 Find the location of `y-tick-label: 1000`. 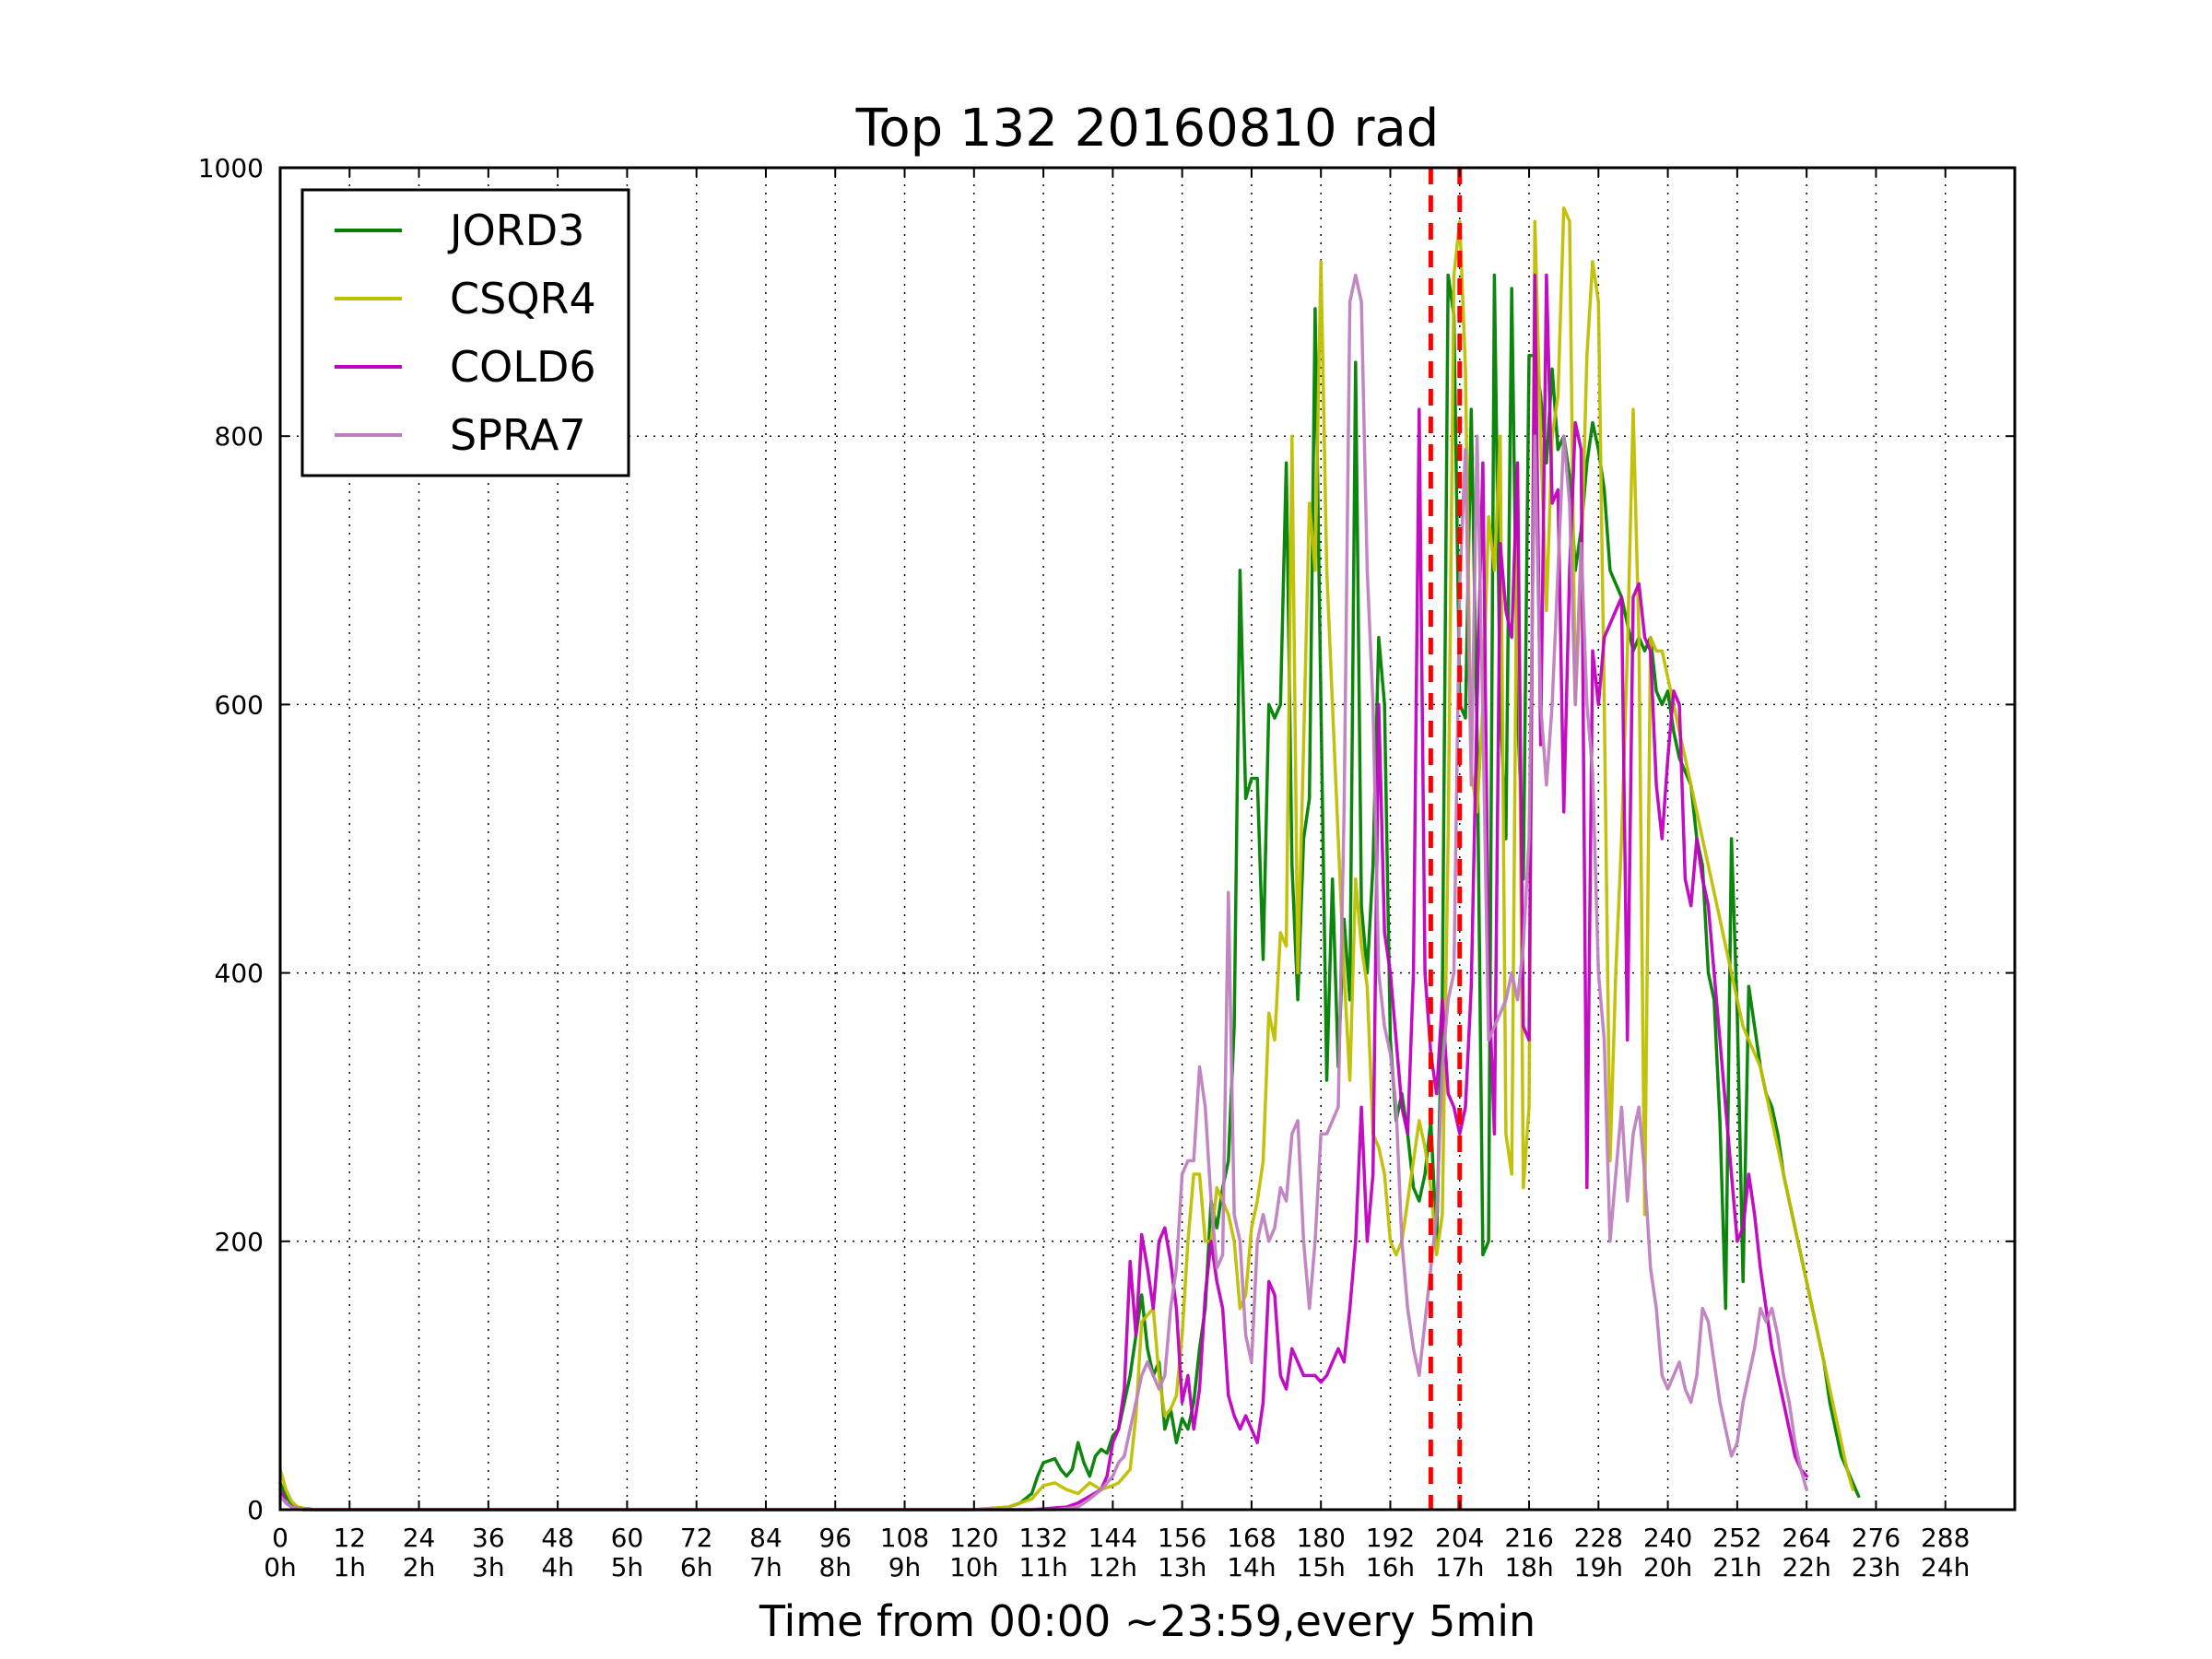

y-tick-label: 1000 is located at coordinates (231, 168).